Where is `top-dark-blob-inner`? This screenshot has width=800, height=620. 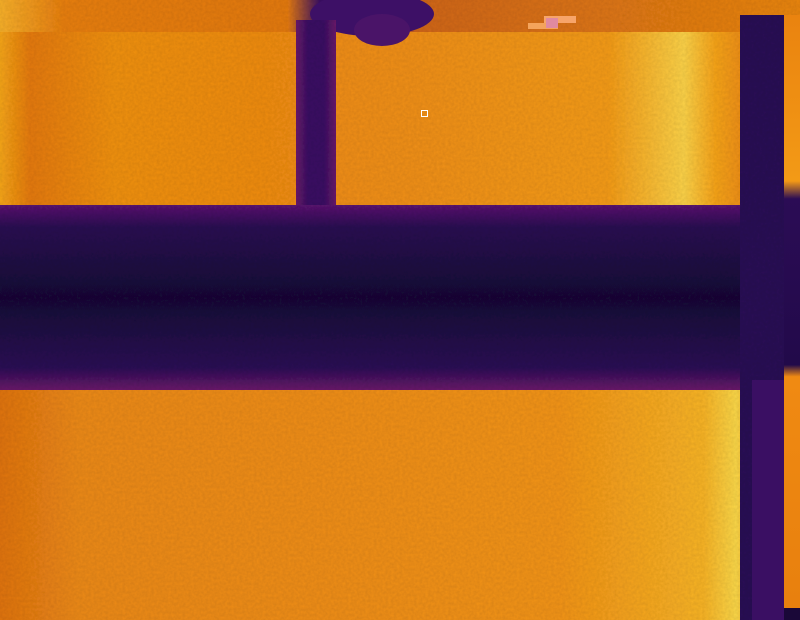
top-dark-blob-inner is located at coordinates (382, 30).